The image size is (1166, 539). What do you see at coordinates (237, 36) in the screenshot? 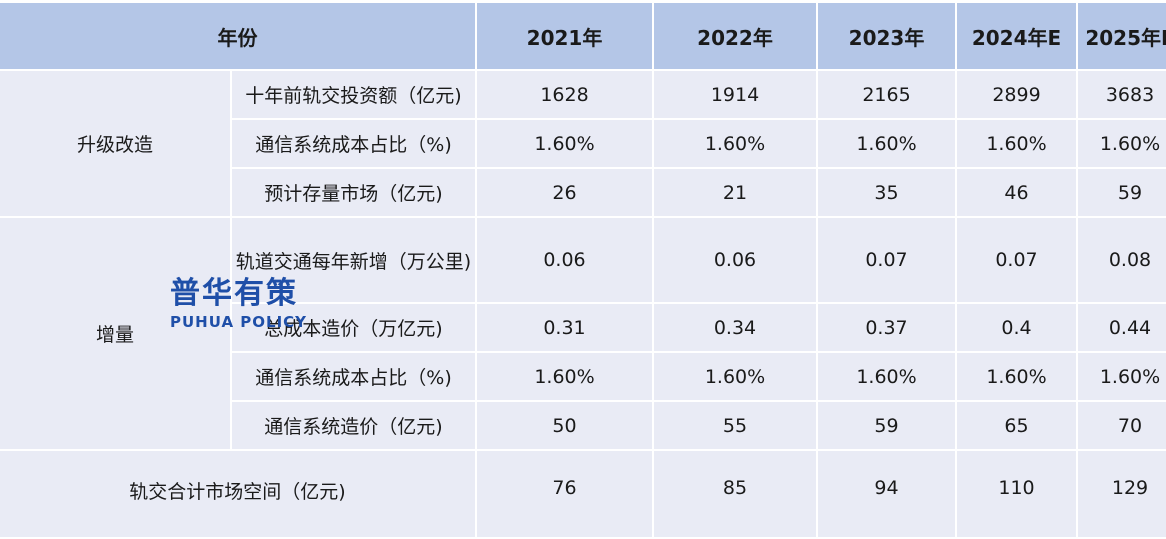
I see `year-header: 年份` at bounding box center [237, 36].